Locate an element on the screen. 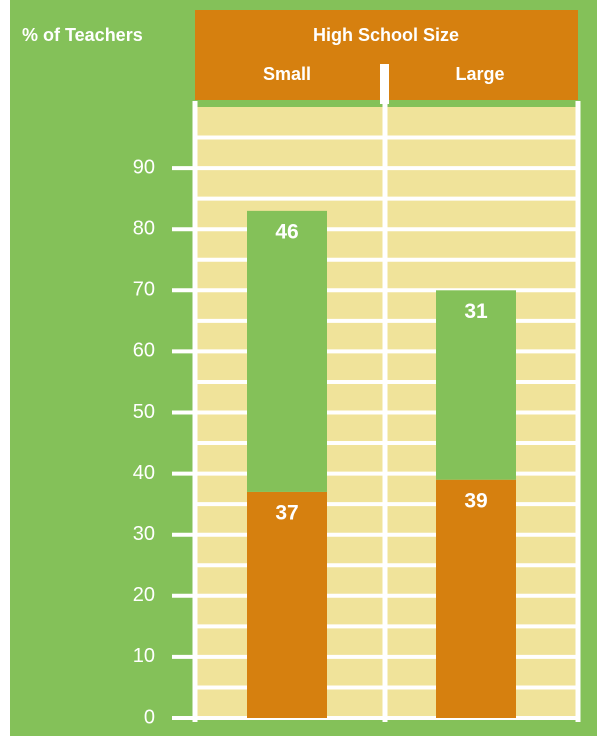 Image resolution: width=597 pixels, height=750 pixels. x-tick-label: Large is located at coordinates (479, 74).